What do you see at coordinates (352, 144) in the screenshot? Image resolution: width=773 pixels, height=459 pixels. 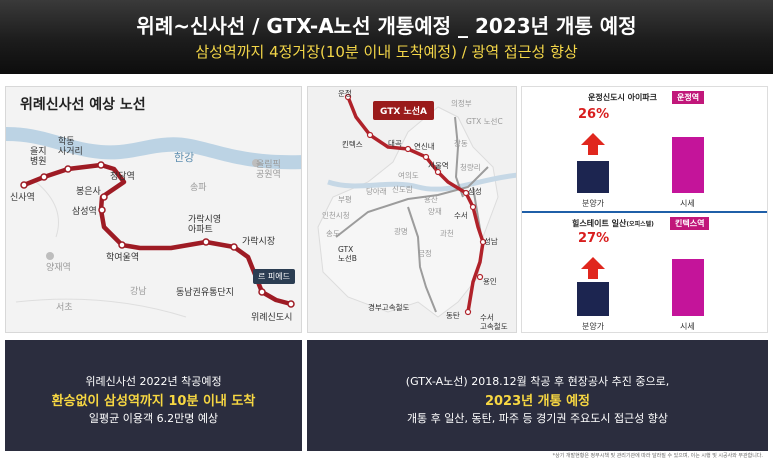 I see `gtx-station-label: 킨텍스` at bounding box center [352, 144].